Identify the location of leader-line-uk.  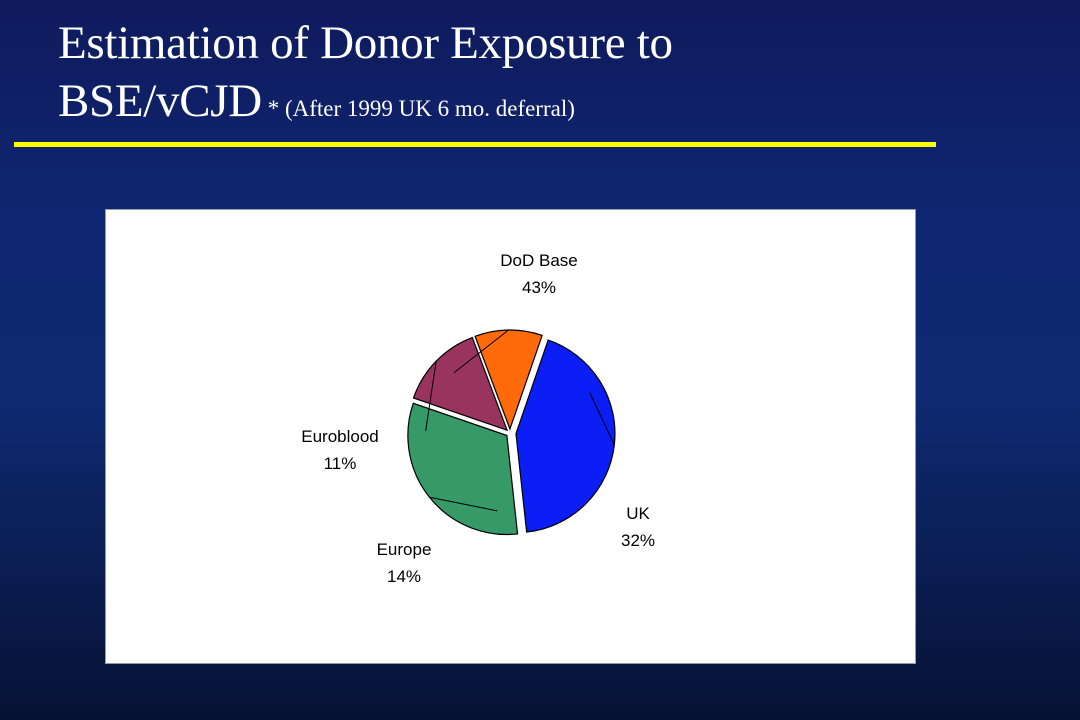
(463, 504).